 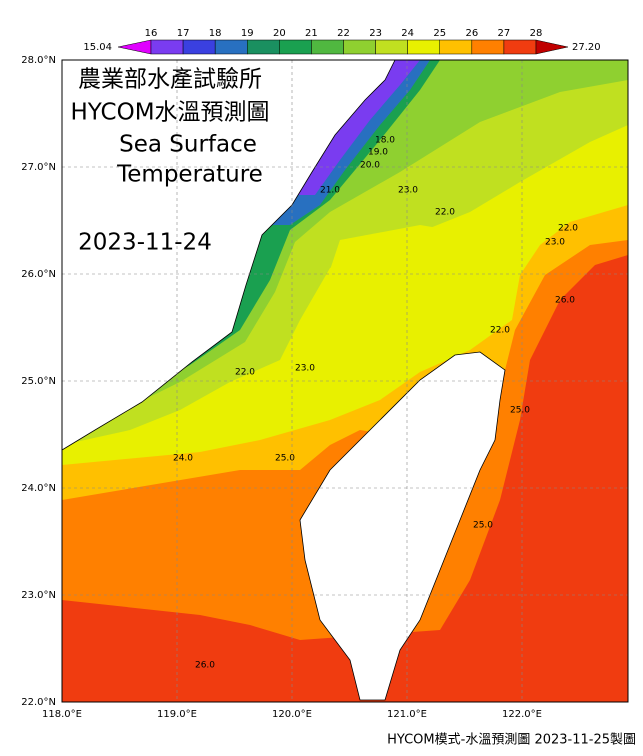 I want to click on colorbar-label: 22, so click(x=343, y=33).